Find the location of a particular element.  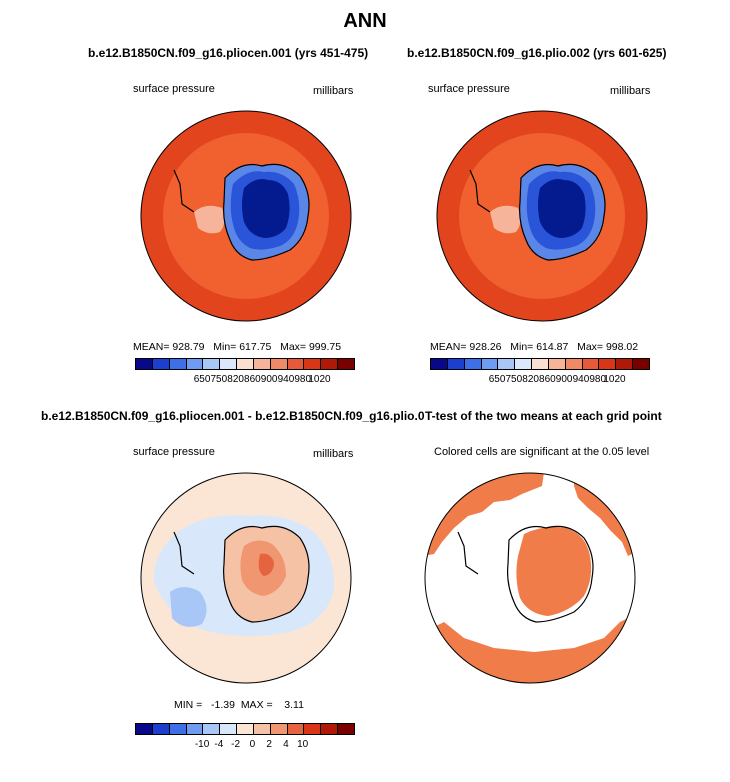

panel-2-map is located at coordinates (542, 216).